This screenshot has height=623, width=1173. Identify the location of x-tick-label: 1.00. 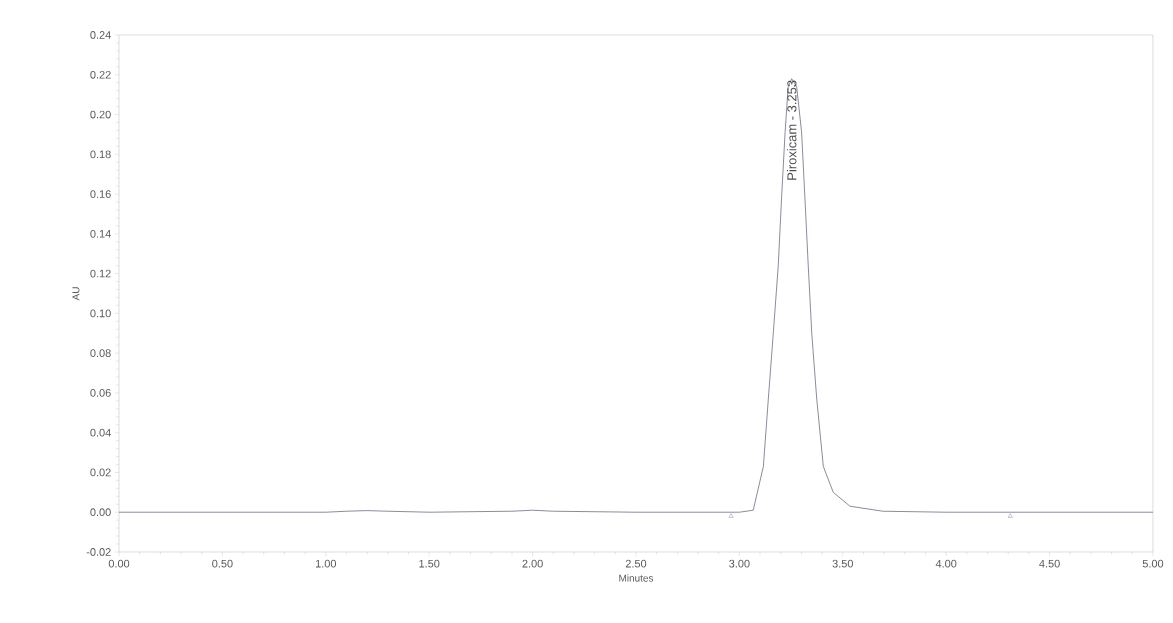
(326, 563).